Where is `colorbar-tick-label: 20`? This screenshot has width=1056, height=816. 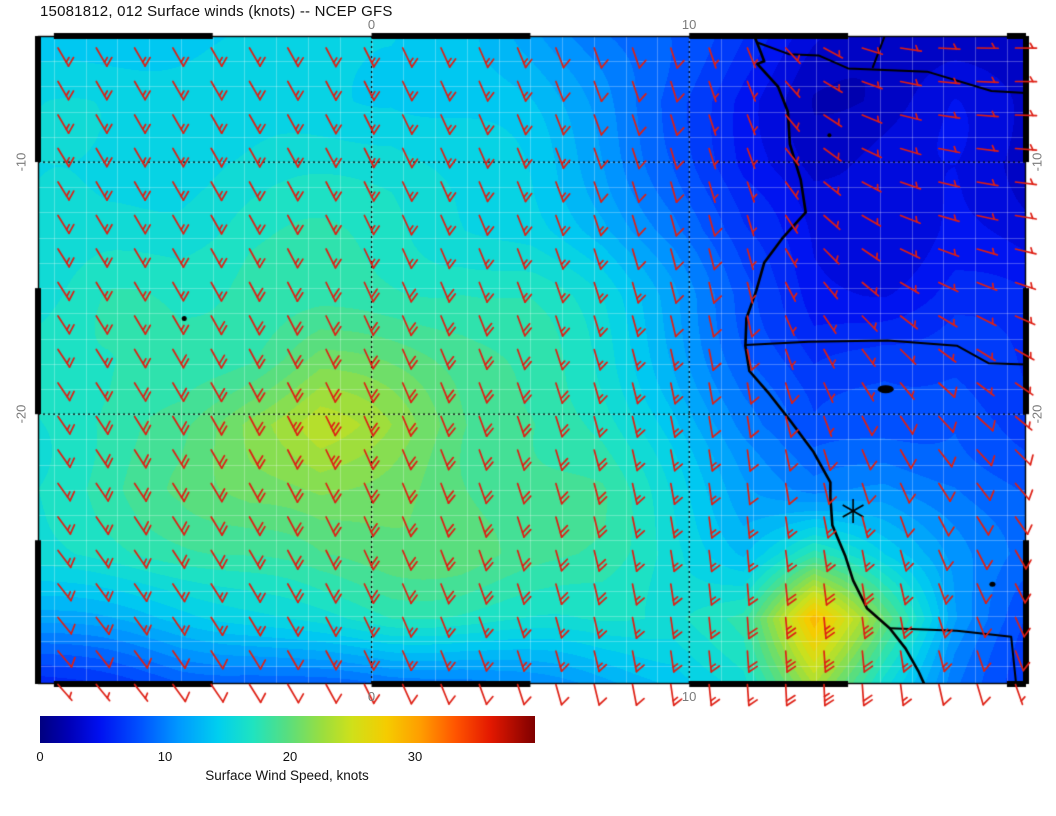 colorbar-tick-label: 20 is located at coordinates (290, 756).